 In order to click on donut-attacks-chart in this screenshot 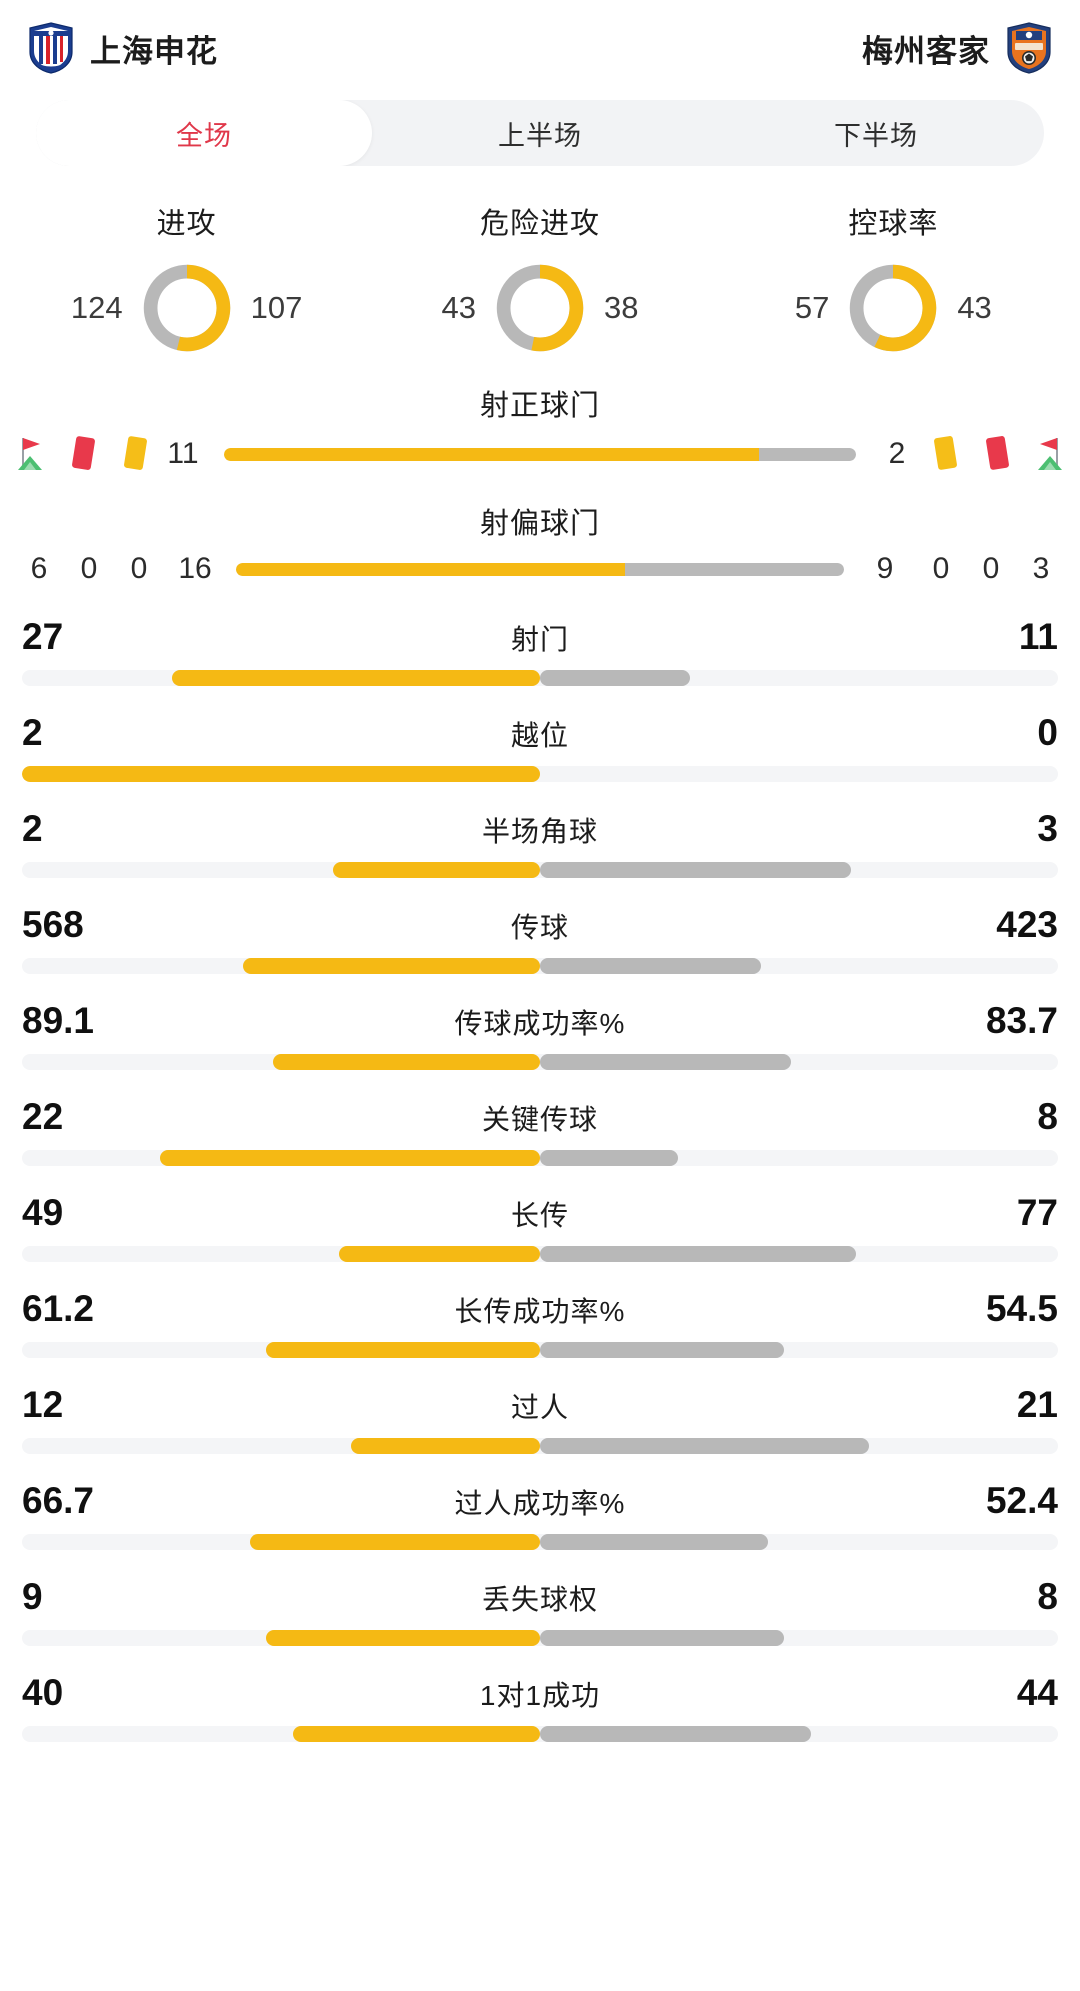, I will do `click(187, 308)`.